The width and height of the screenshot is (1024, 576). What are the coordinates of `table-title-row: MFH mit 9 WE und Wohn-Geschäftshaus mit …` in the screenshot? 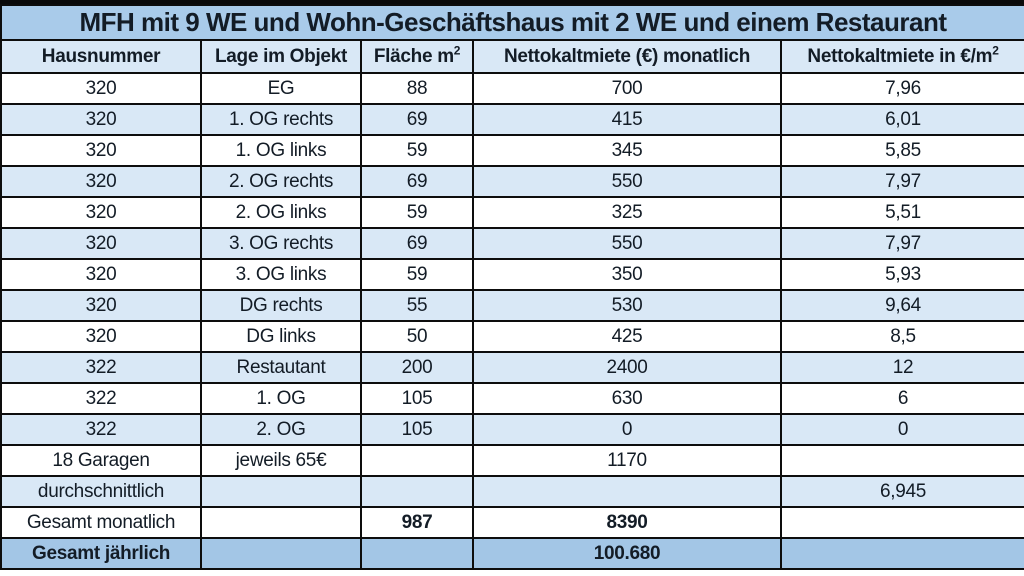 It's located at (512, 22).